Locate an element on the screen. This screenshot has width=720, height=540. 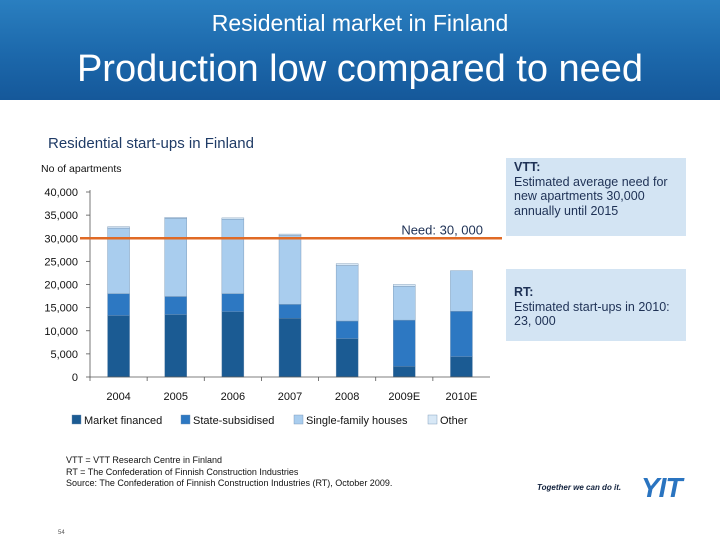
legend-label: Market financed is located at coordinates (123, 421).